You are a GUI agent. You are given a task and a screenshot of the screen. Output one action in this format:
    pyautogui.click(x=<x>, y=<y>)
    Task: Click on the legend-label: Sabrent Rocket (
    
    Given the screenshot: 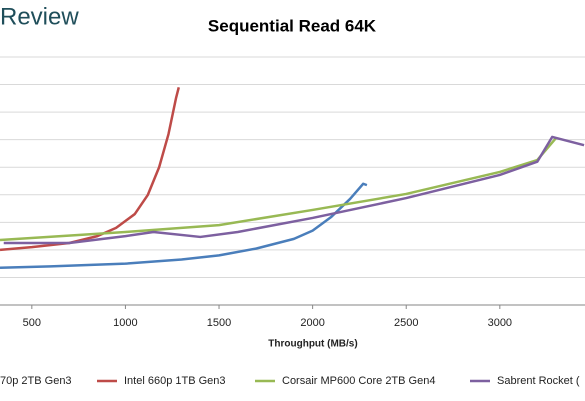 What is the action you would take?
    pyautogui.click(x=538, y=381)
    